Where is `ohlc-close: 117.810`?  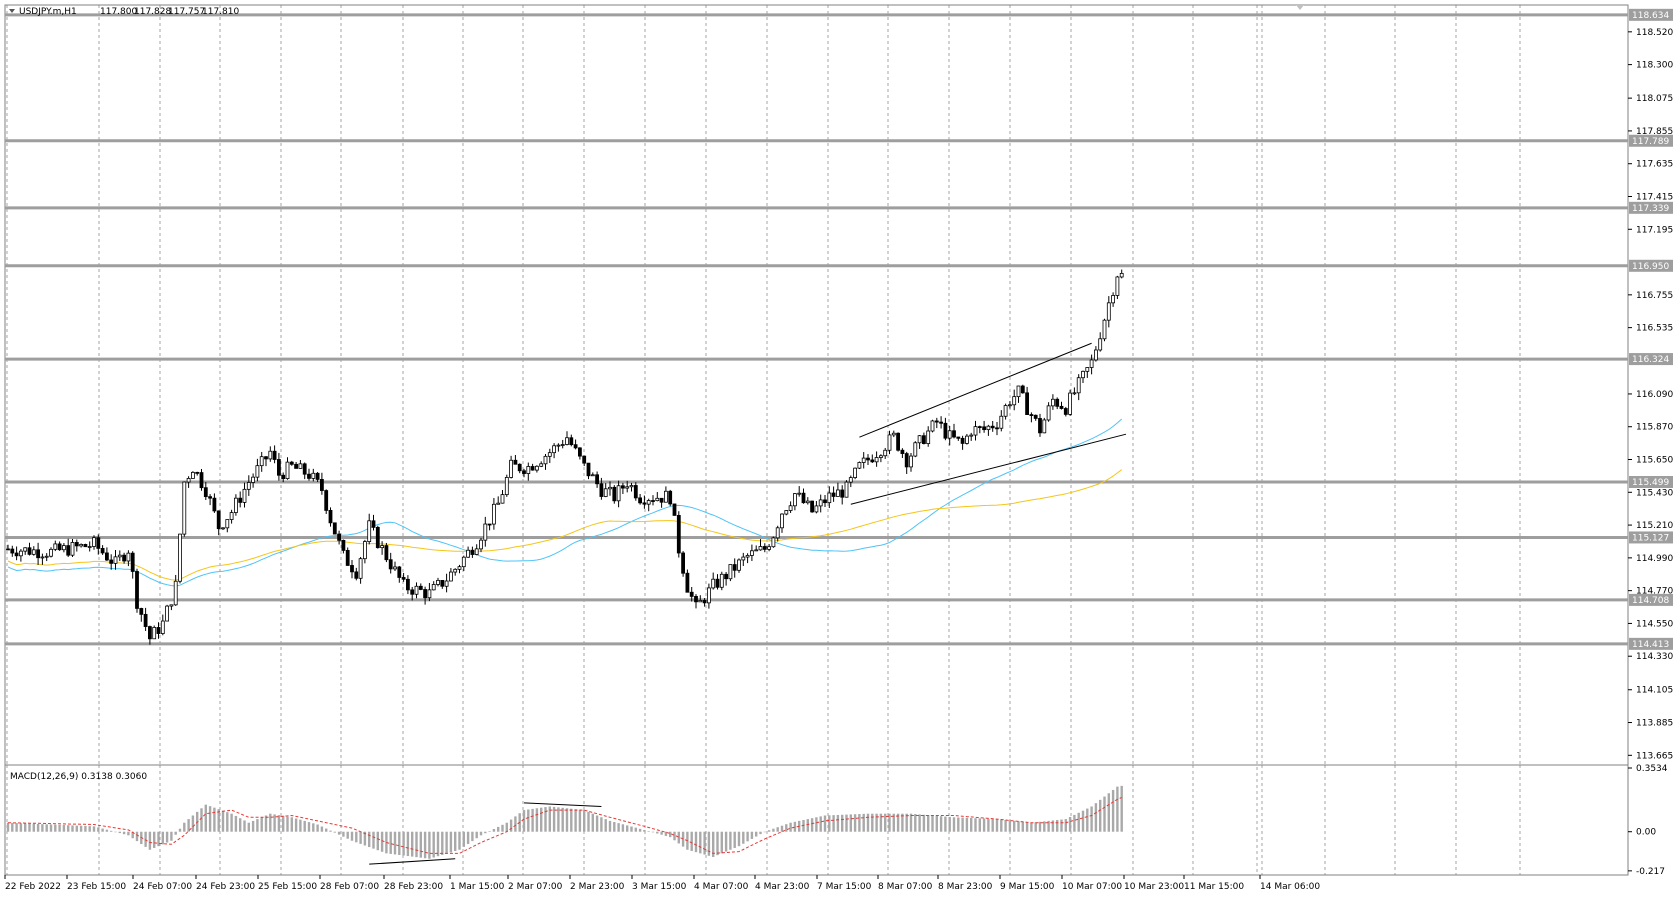 ohlc-close: 117.810 is located at coordinates (220, 12).